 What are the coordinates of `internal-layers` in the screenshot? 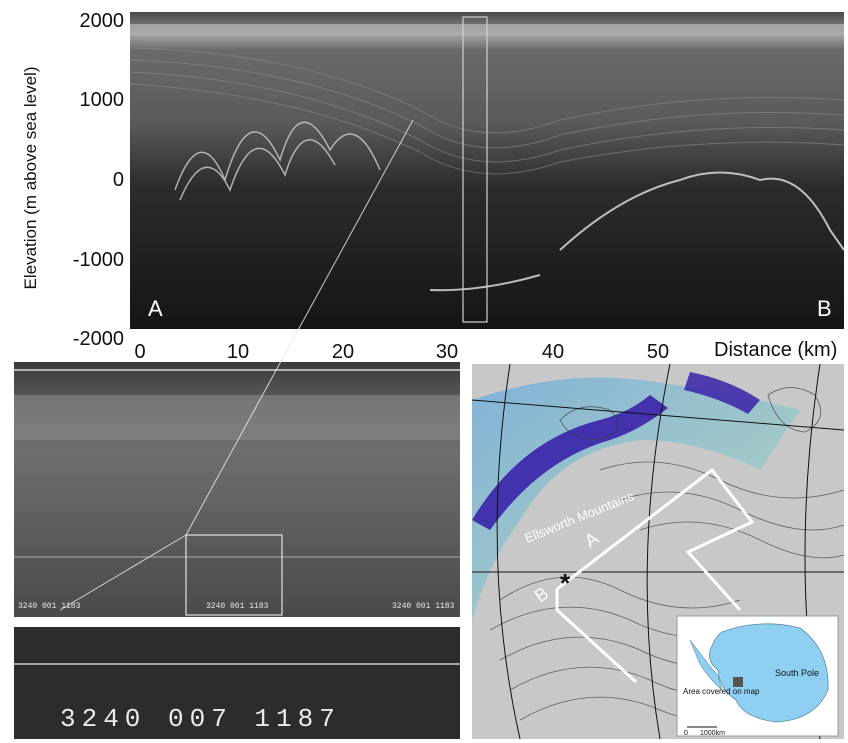 It's located at (487, 111).